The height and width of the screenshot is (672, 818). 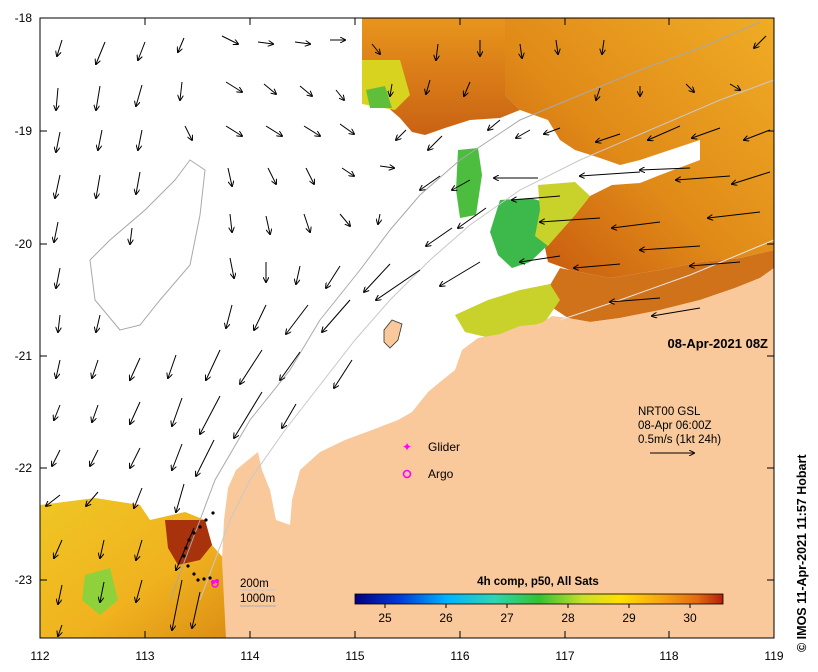 I want to click on current-legend-line1: NRT00 GSL, so click(x=669, y=412).